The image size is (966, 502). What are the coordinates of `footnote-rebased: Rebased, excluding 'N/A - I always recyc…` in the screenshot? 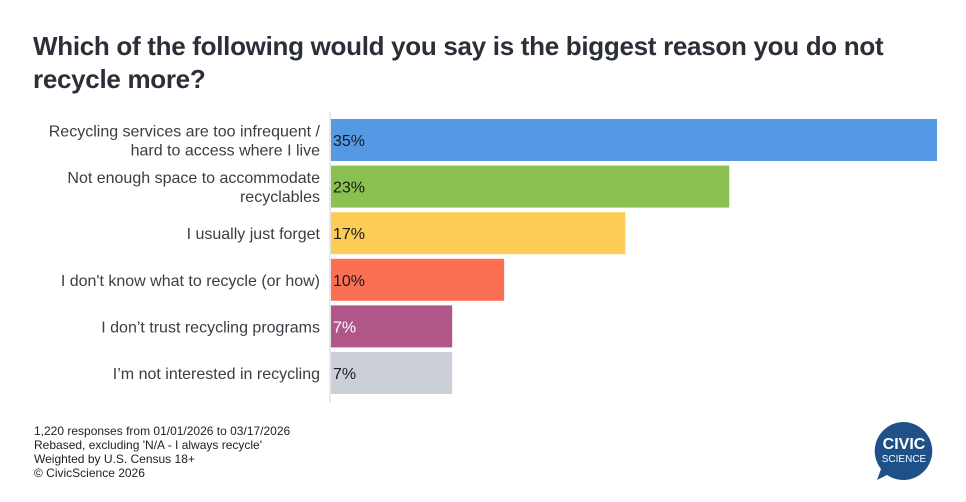 It's located at (148, 445).